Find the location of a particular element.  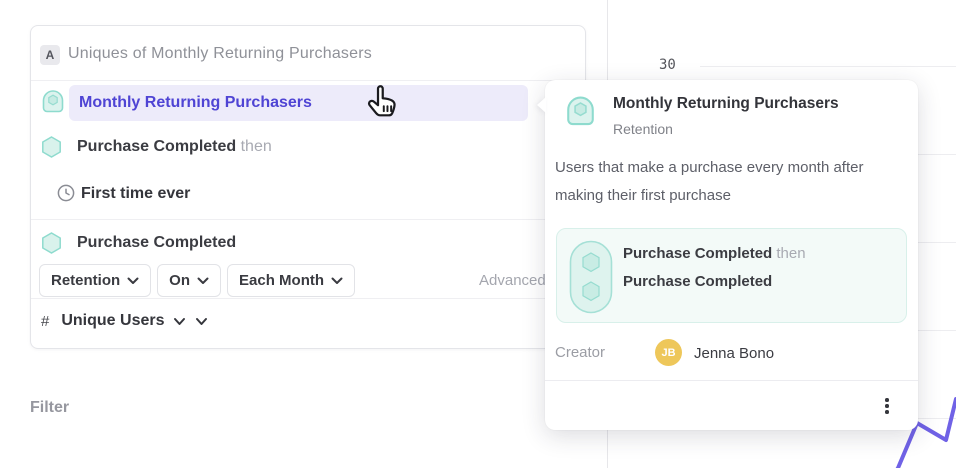

creator-name: Jenna Bono is located at coordinates (734, 353).